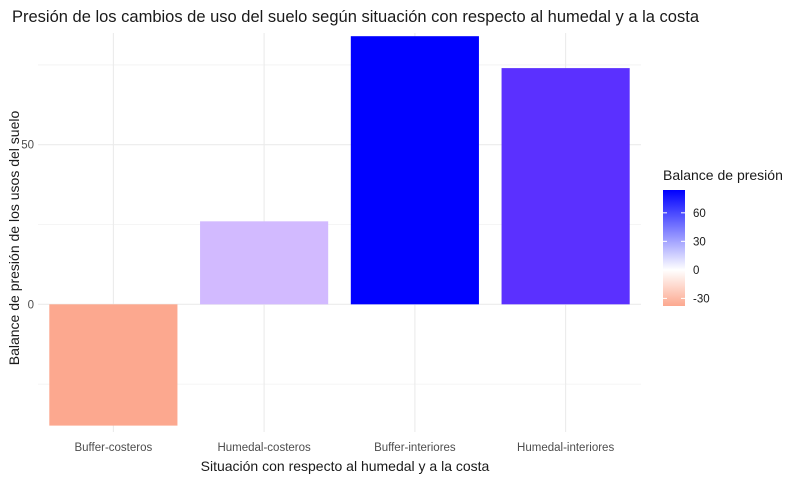 The image size is (803, 487). Describe the element at coordinates (27, 146) in the screenshot. I see `y-tick-label: 50` at that location.